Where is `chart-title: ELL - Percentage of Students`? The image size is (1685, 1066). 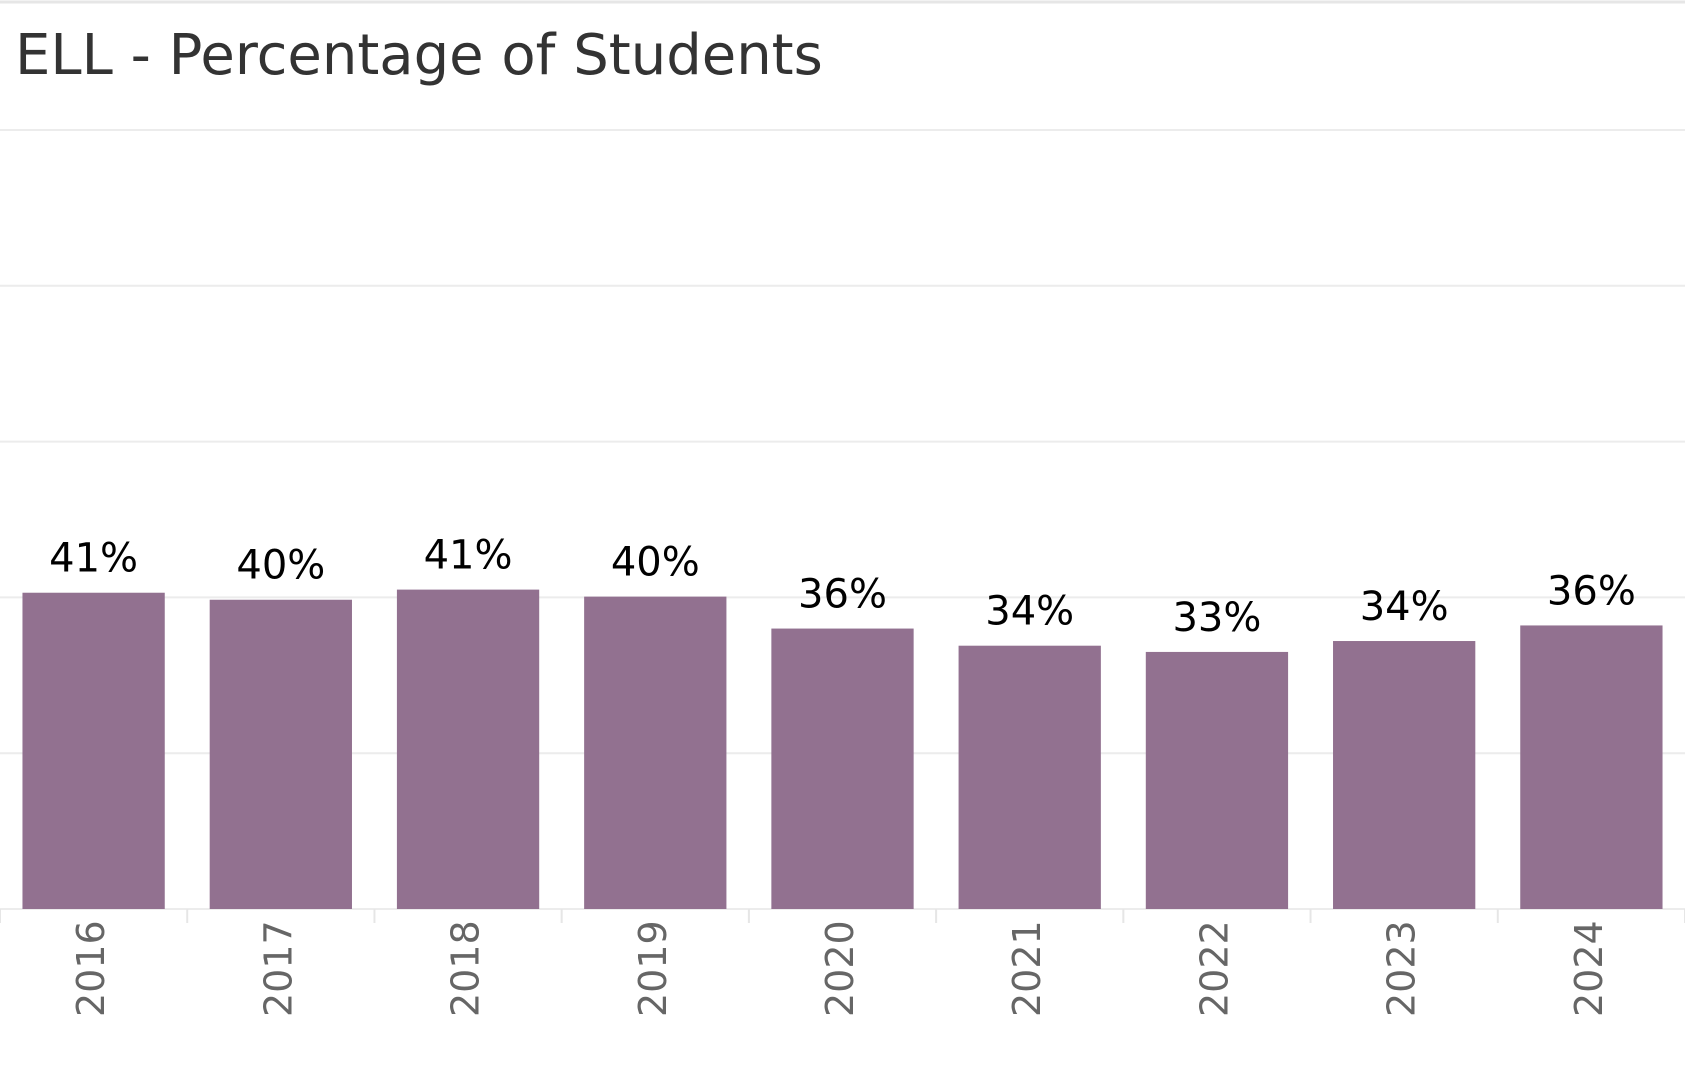 chart-title: ELL - Percentage of Students is located at coordinates (419, 55).